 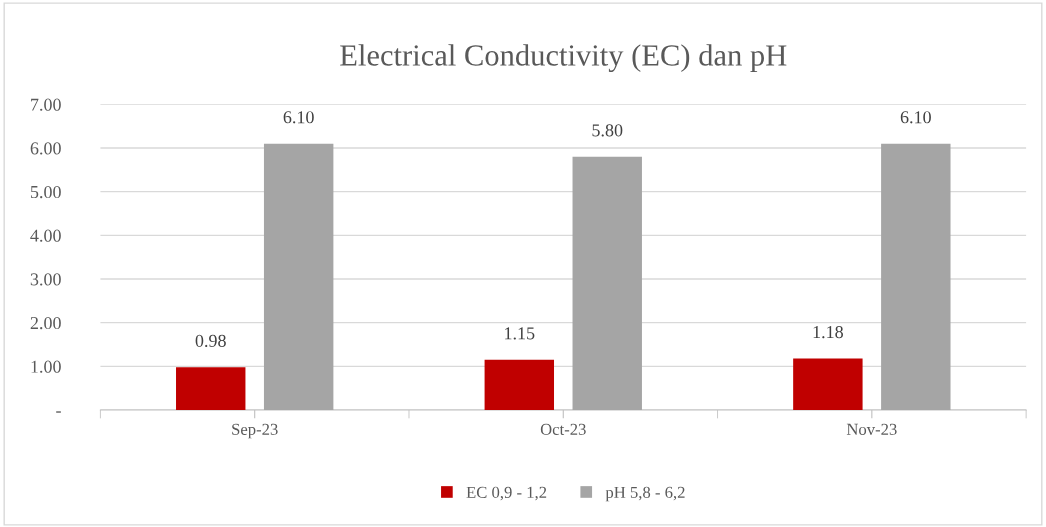 I want to click on y-tick-label: 1.00, so click(x=46, y=366).